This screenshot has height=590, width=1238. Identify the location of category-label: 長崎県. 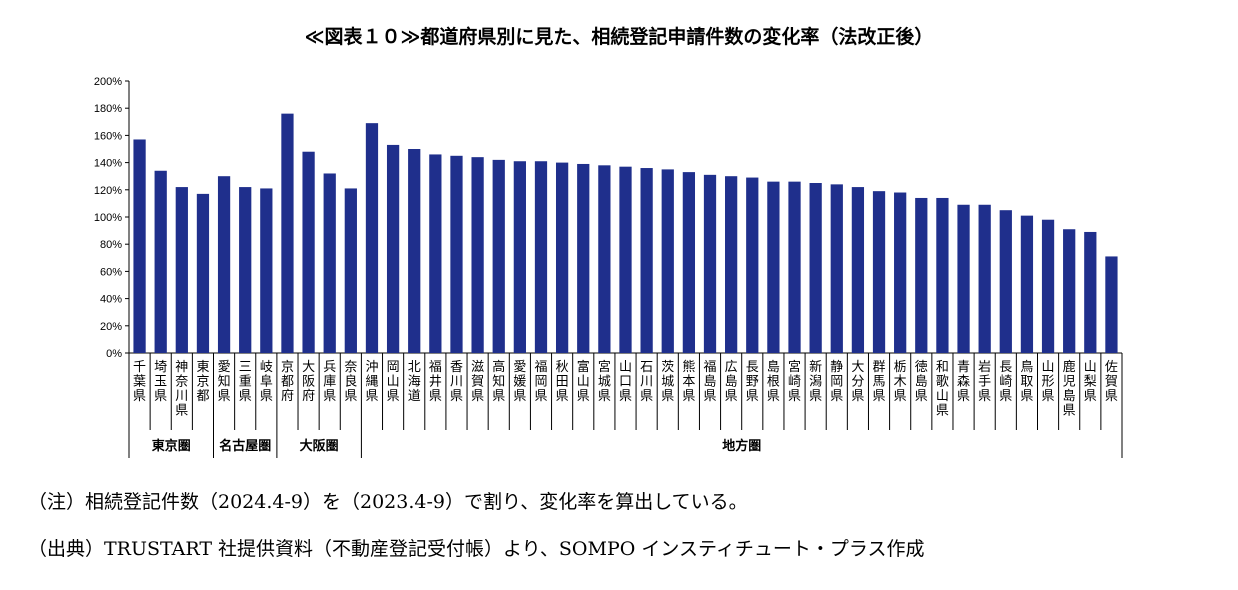
(1005, 382).